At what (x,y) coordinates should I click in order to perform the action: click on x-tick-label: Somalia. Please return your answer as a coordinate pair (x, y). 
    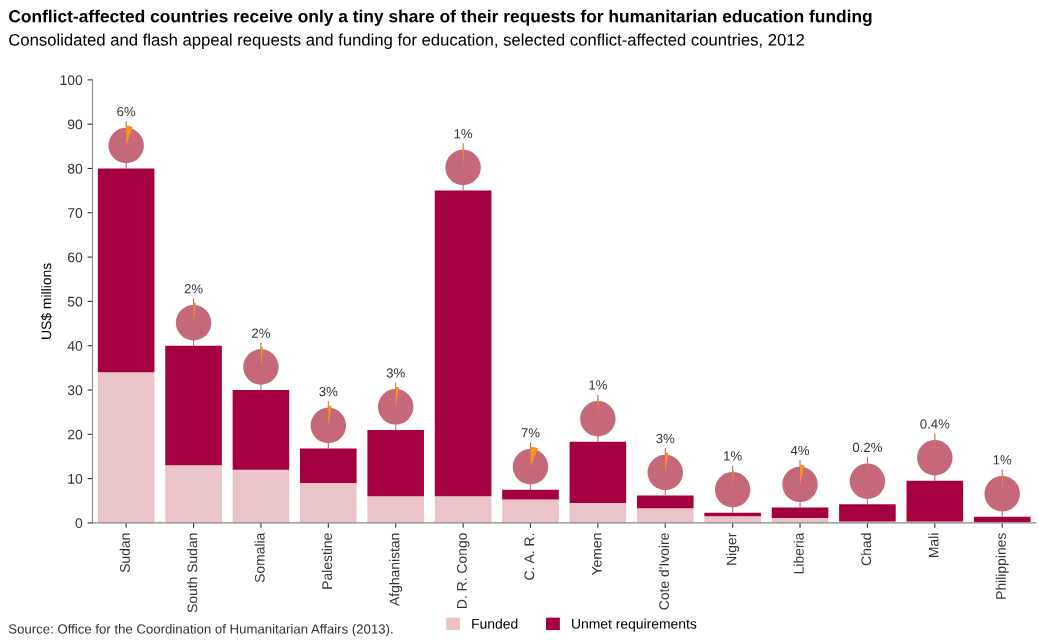
    Looking at the image, I should click on (259, 557).